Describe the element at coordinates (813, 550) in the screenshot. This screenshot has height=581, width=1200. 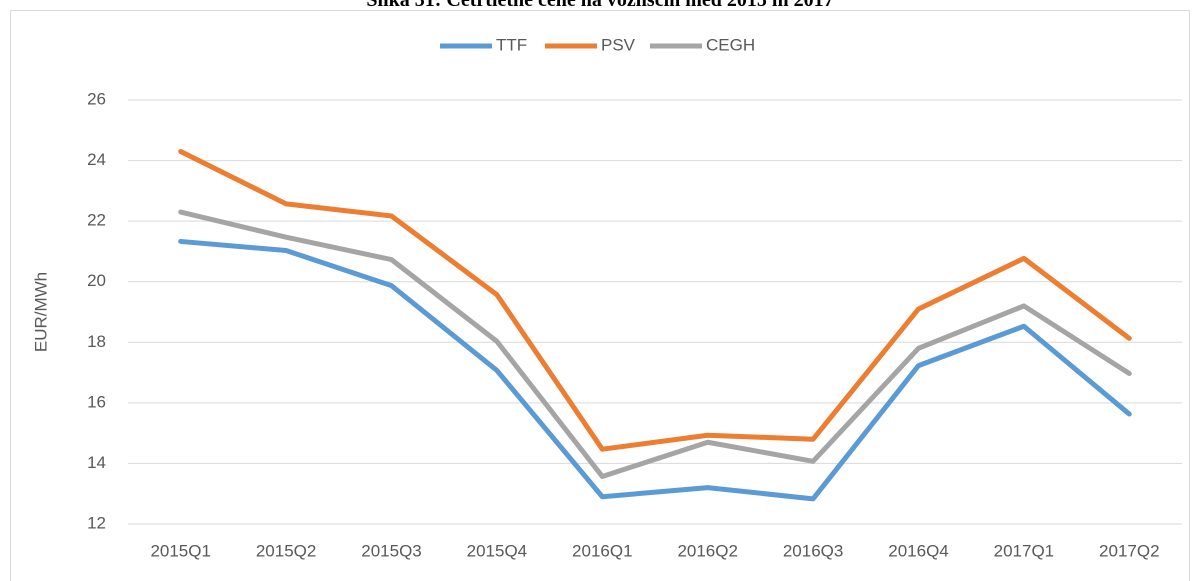
I see `x-tick-label: 2016Q3` at that location.